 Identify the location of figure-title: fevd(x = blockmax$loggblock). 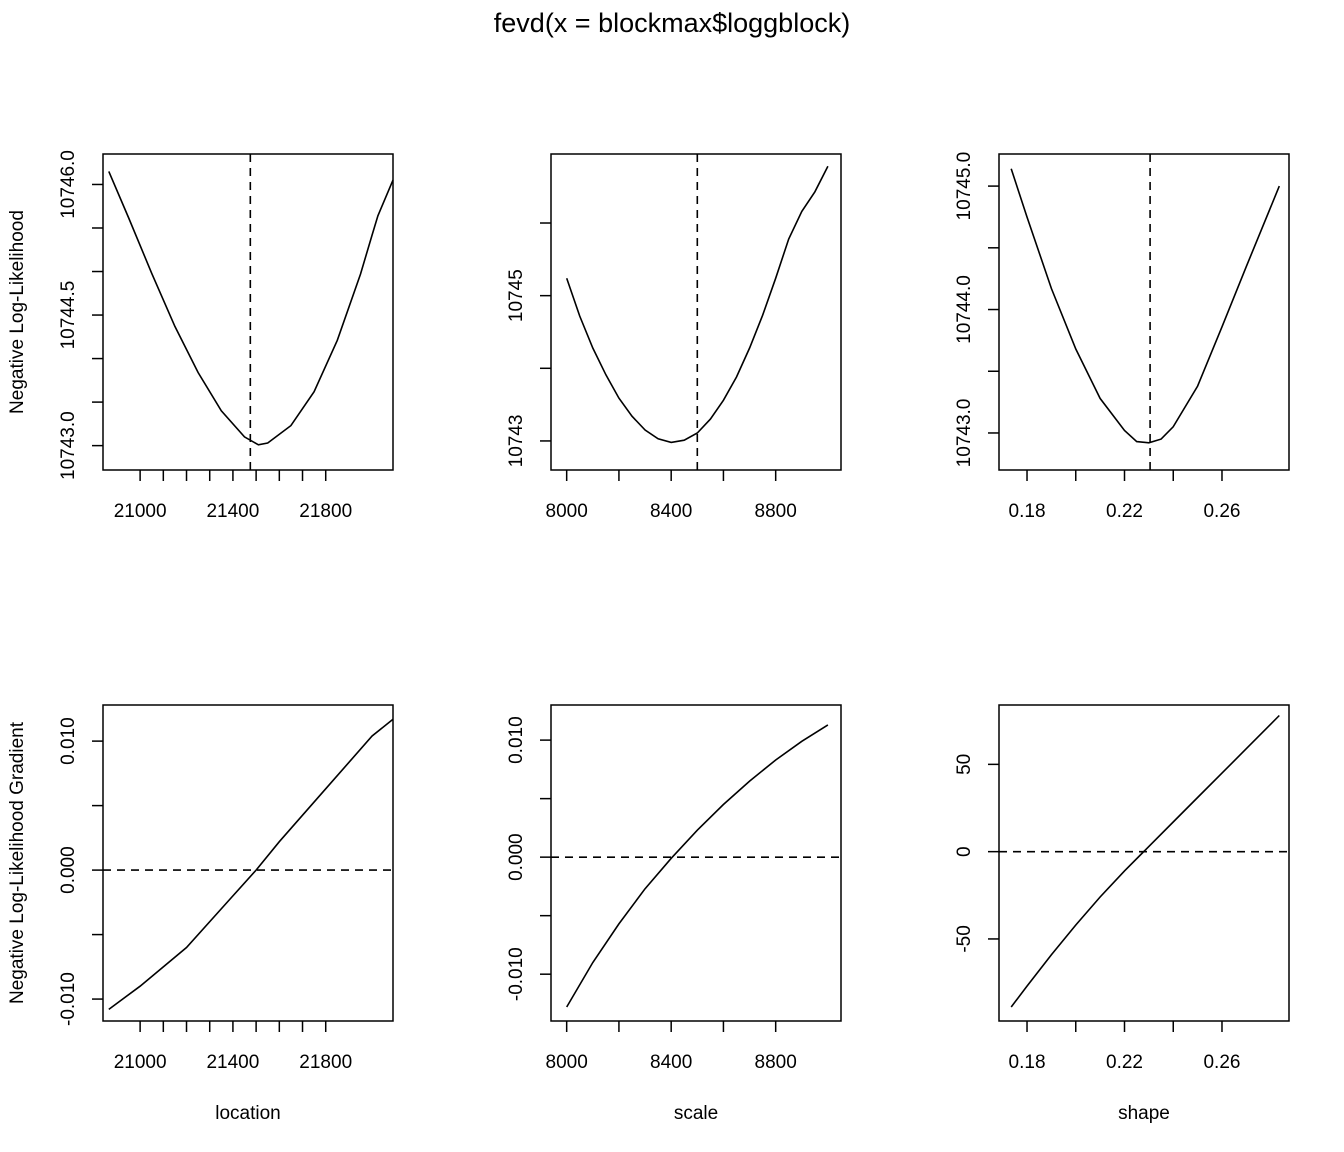
(672, 23).